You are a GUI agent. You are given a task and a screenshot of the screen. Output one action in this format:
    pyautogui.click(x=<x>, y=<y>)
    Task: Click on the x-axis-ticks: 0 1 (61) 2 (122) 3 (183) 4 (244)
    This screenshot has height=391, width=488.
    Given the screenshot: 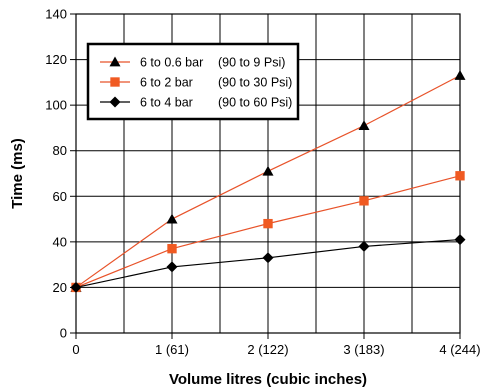 What is the action you would take?
    pyautogui.click(x=276, y=345)
    